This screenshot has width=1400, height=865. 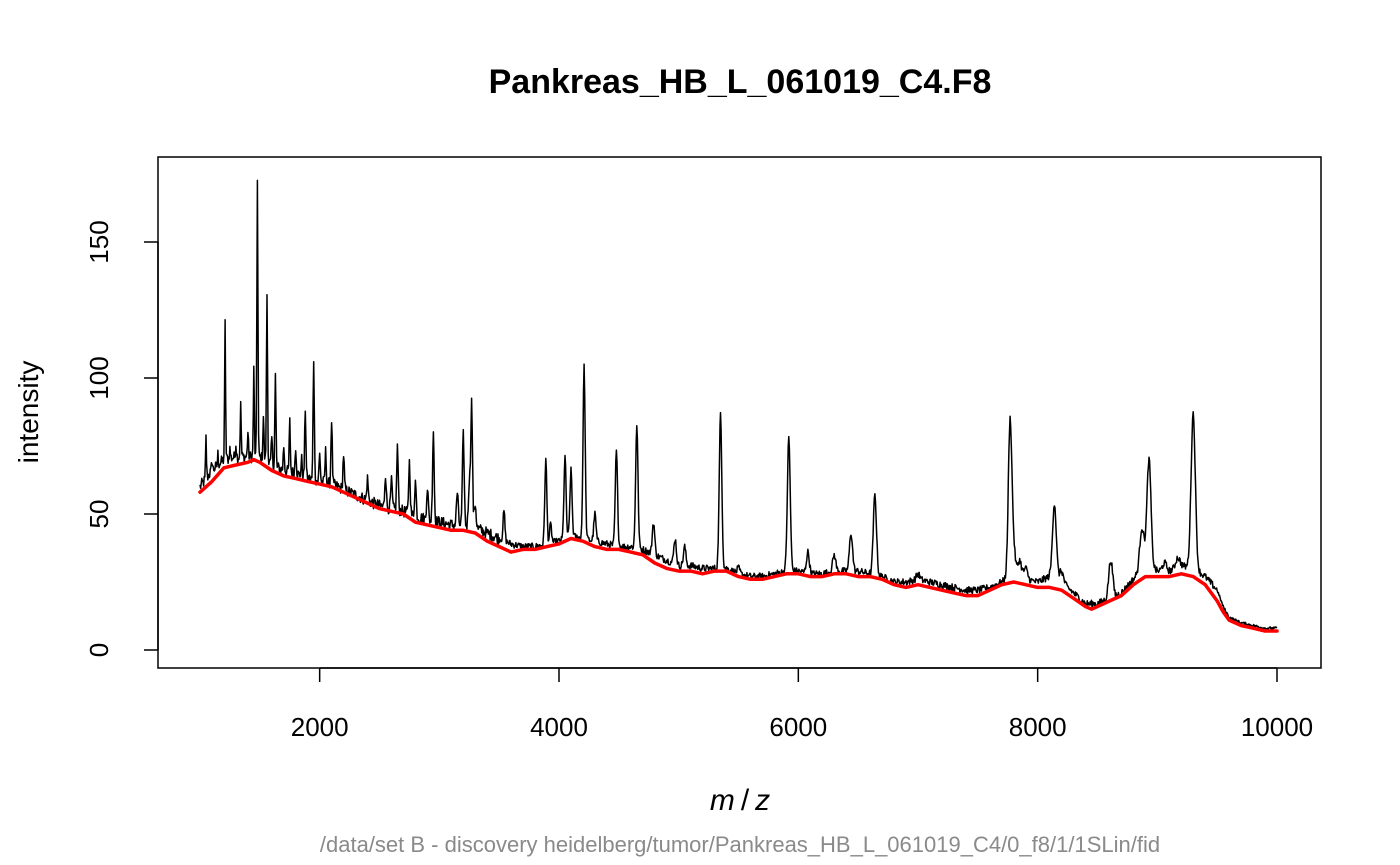 What do you see at coordinates (121, 438) in the screenshot?
I see `y-axis: 0 50 100 150` at bounding box center [121, 438].